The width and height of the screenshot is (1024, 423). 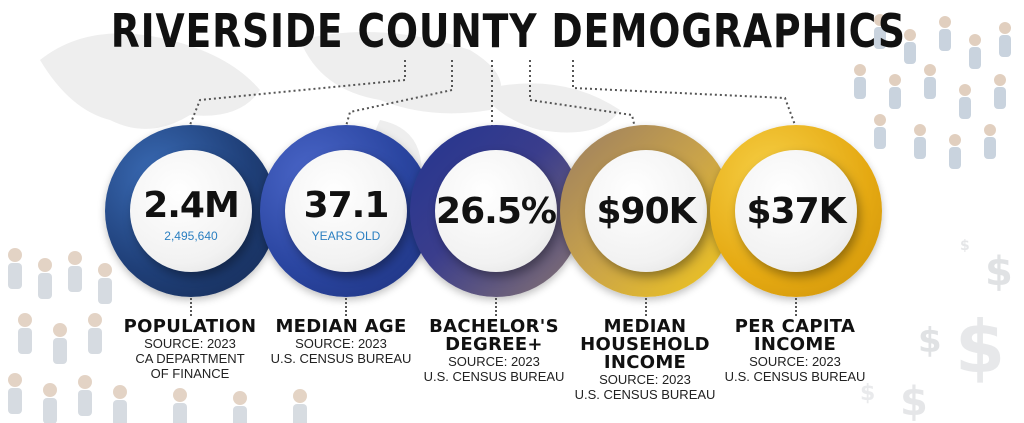 I want to click on stat-value: $37K, so click(x=796, y=211).